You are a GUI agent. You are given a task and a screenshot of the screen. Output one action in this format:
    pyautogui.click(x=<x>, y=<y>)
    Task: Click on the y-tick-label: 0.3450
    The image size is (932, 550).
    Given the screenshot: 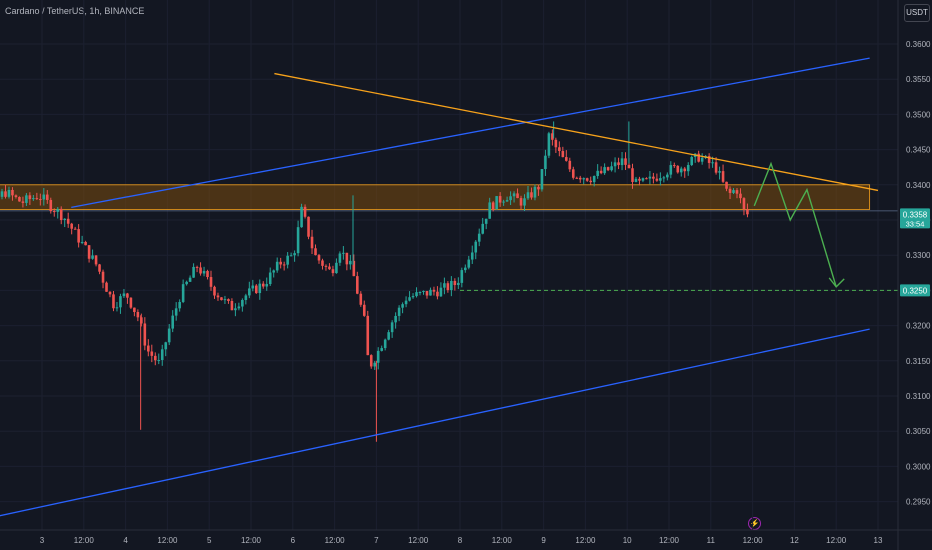 What is the action you would take?
    pyautogui.click(x=918, y=150)
    